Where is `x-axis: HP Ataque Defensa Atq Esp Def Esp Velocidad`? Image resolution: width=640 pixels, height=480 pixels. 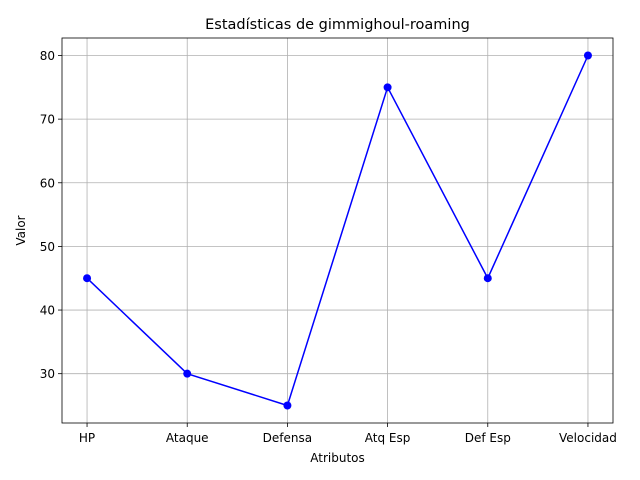 x-axis: HP Ataque Defensa Atq Esp Def Esp Velocidad is located at coordinates (348, 434).